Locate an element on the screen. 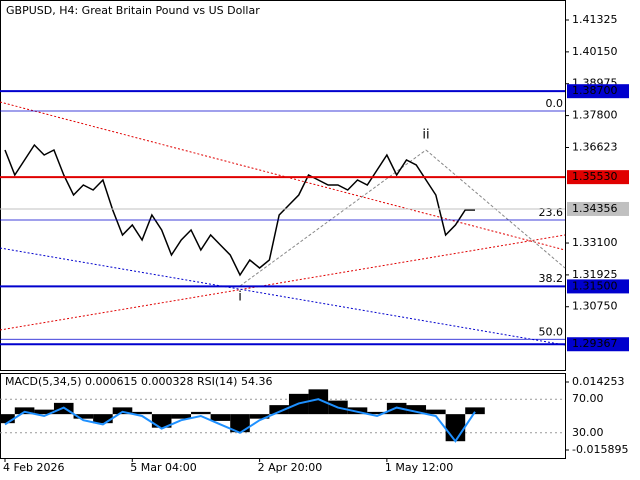 This screenshot has width=640, height=480. level-label: 1.29367 is located at coordinates (595, 343).